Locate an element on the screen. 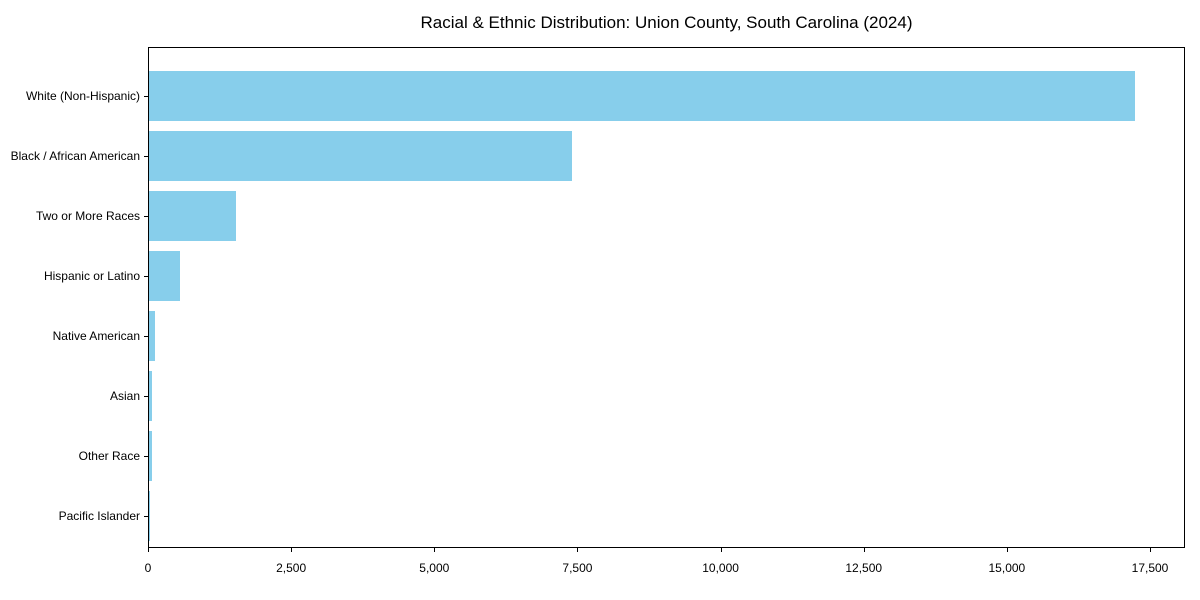 The width and height of the screenshot is (1200, 600). x-tick-label: 17,500 is located at coordinates (1150, 568).